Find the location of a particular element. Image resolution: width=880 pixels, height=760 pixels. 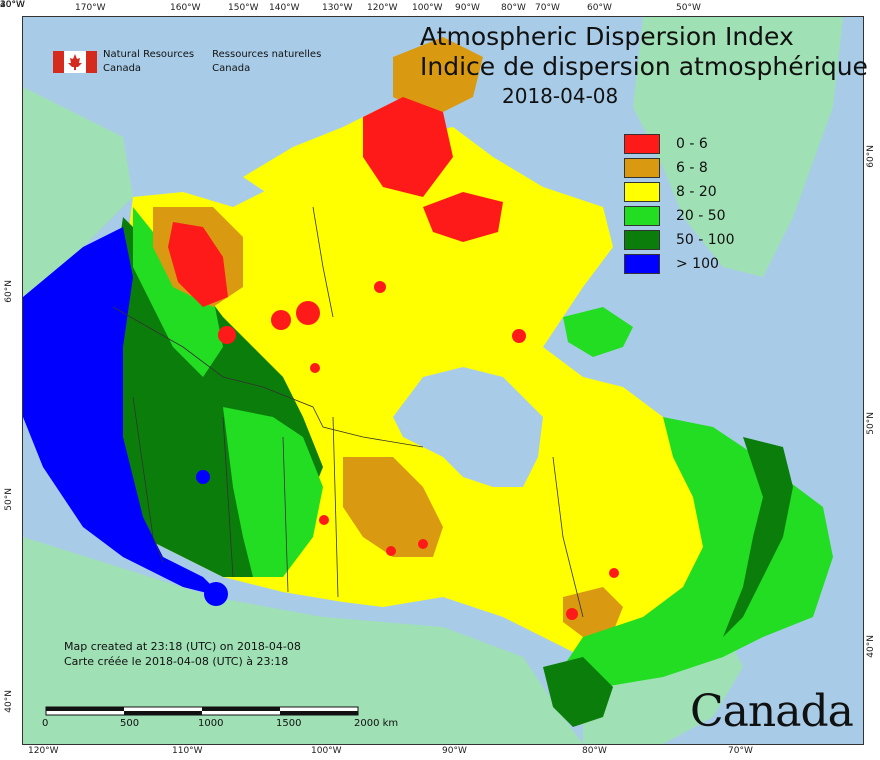

nrcan-french: Ressources naturelles Canada is located at coordinates (266, 62).